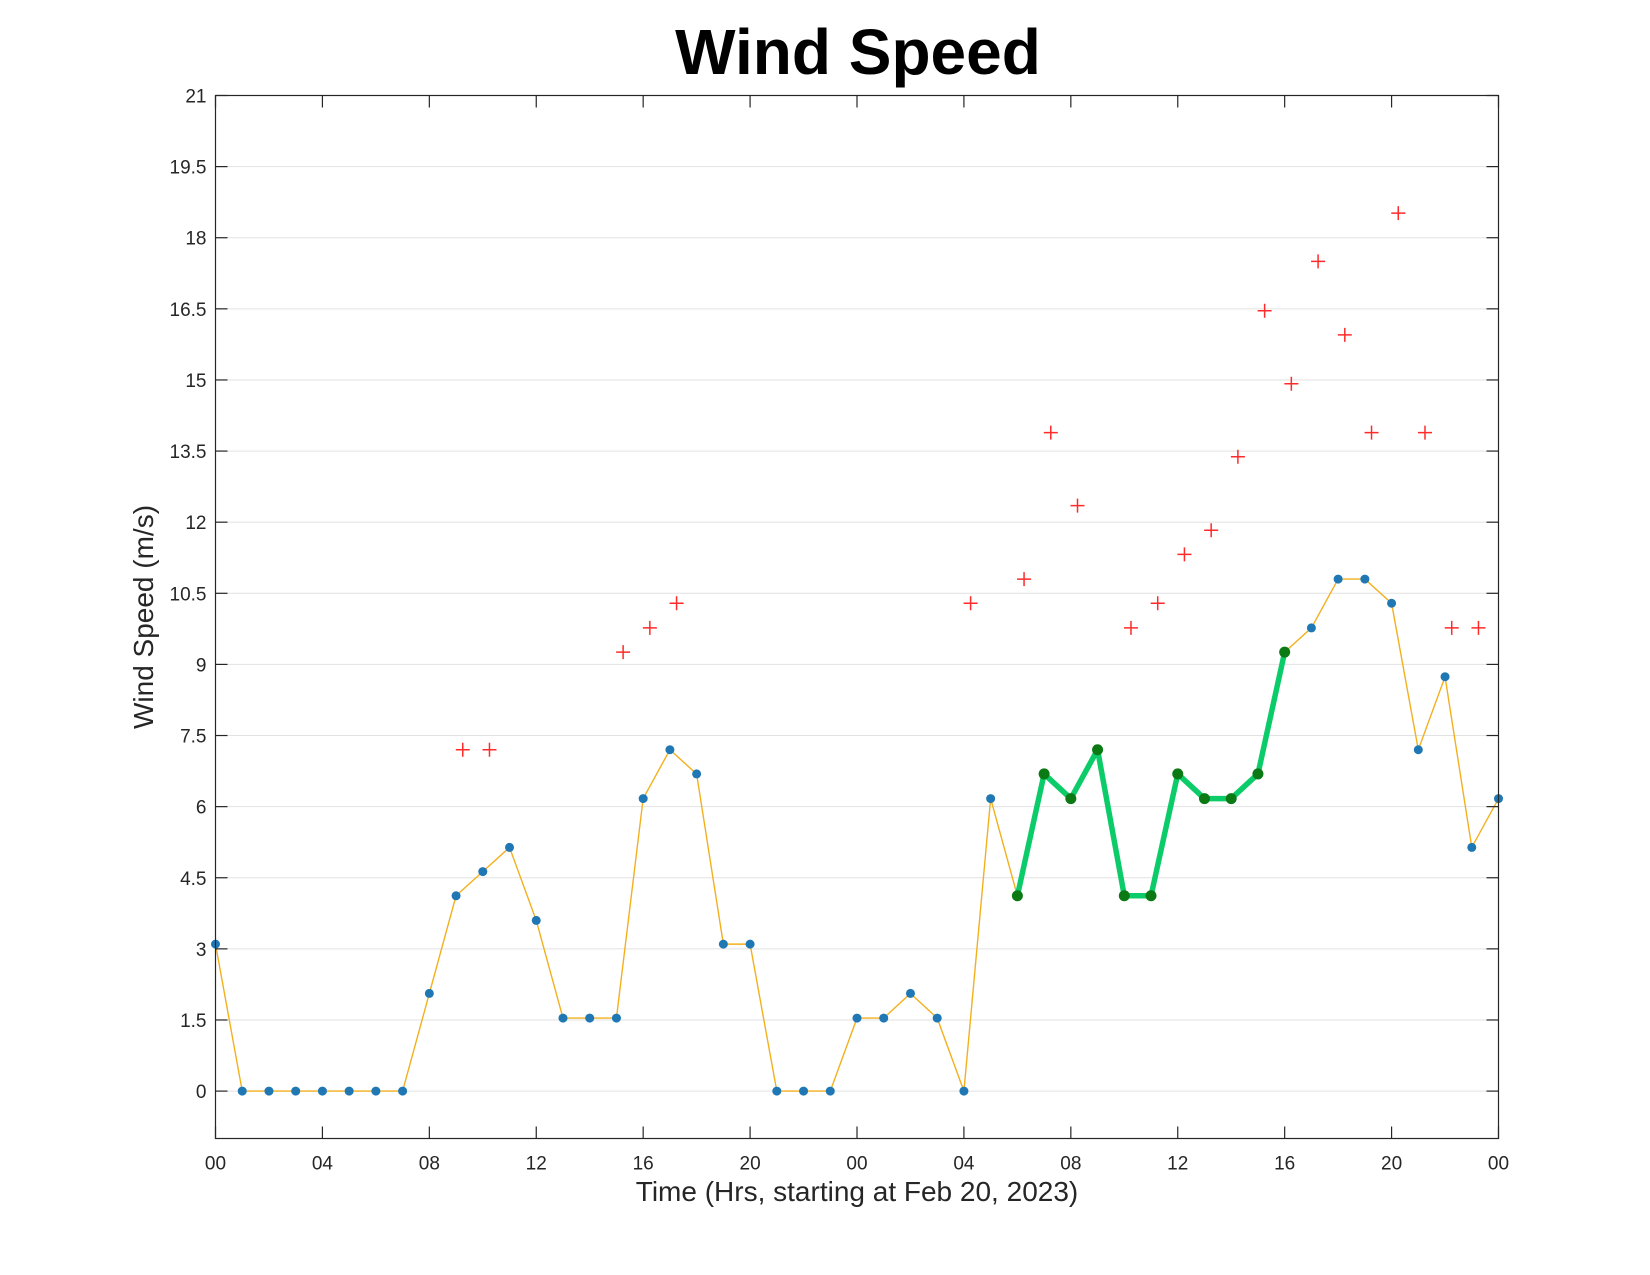 This screenshot has width=1650, height=1275. What do you see at coordinates (195, 381) in the screenshot?
I see `y-tick-label: 15` at bounding box center [195, 381].